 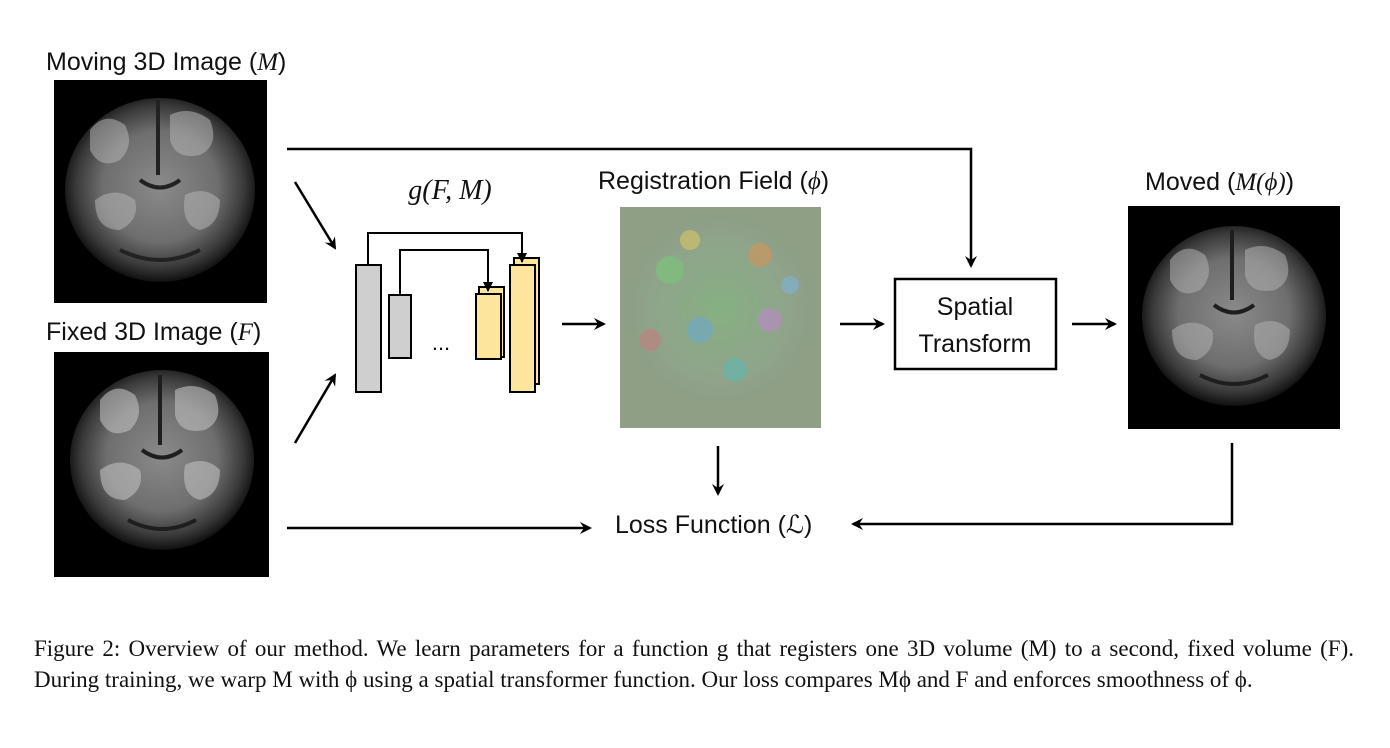 What do you see at coordinates (449, 190) in the screenshot?
I see `network-label: g(F, M)` at bounding box center [449, 190].